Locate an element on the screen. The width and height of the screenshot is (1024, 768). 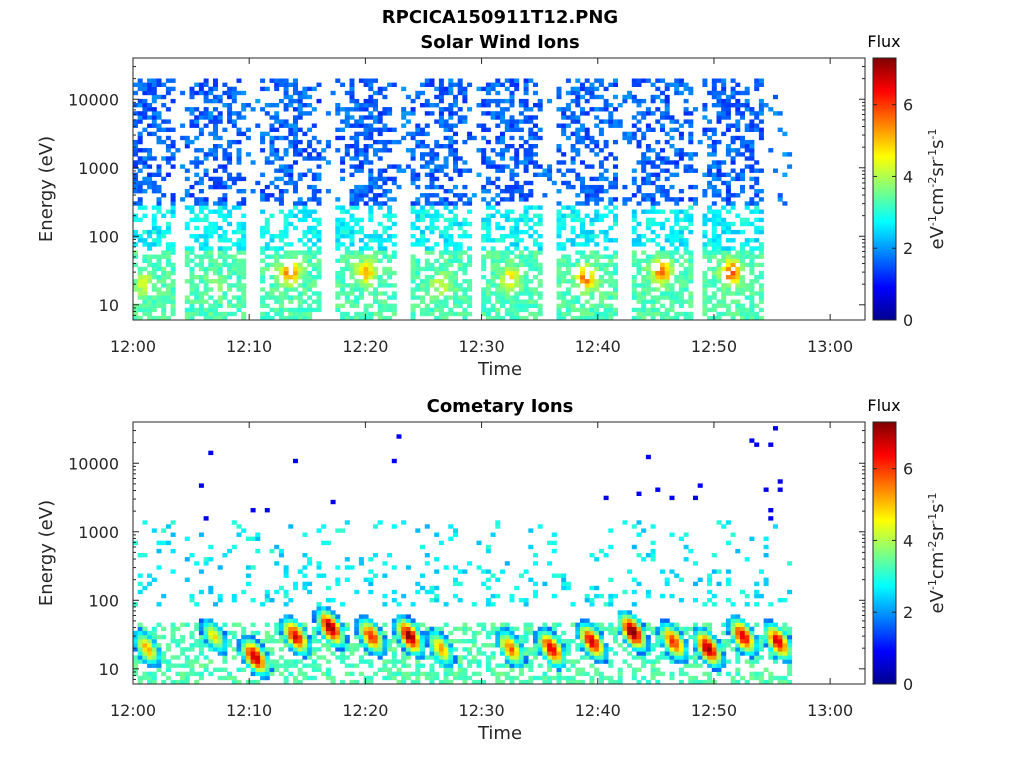
panel-title: Solar Wind Ions is located at coordinates (499, 42).